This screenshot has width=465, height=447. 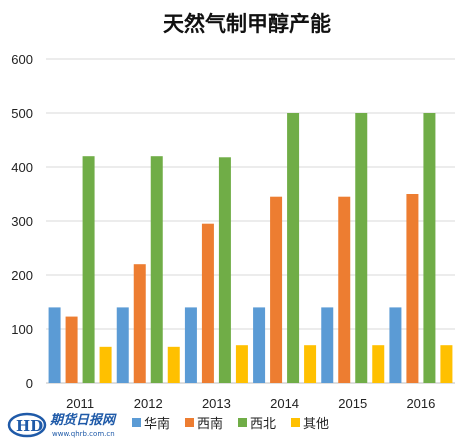 What do you see at coordinates (207, 303) in the screenshot?
I see `bar-西南-2013` at bounding box center [207, 303].